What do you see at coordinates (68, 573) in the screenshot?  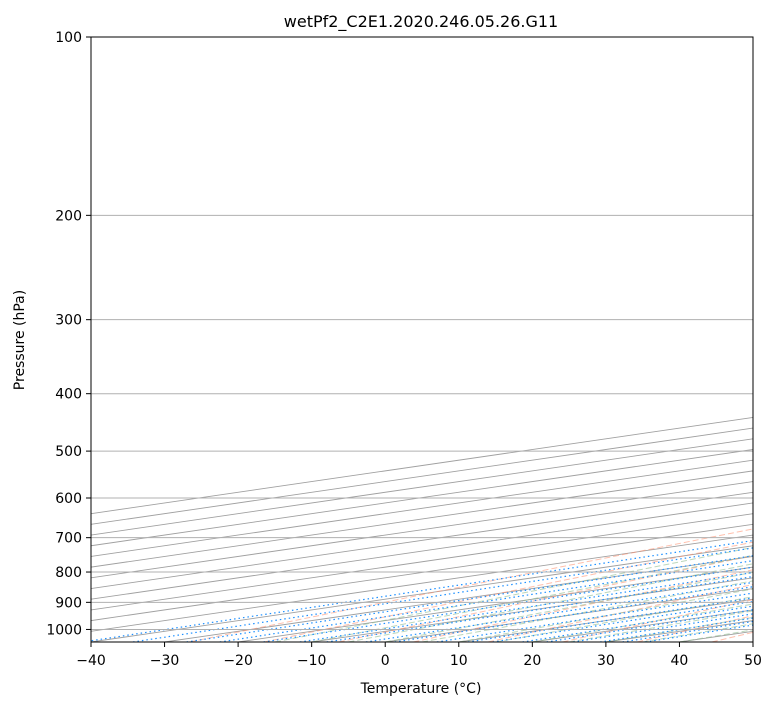 I see `y-tick-label: 800` at bounding box center [68, 573].